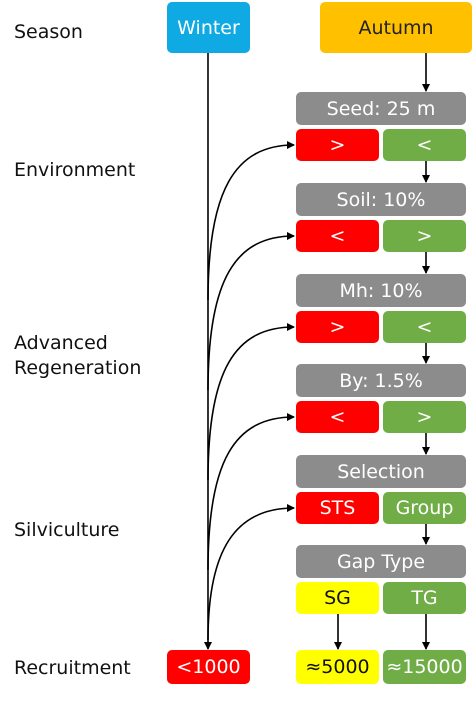 This screenshot has width=474, height=701. Describe the element at coordinates (337, 508) in the screenshot. I see `option-left: STS` at that location.